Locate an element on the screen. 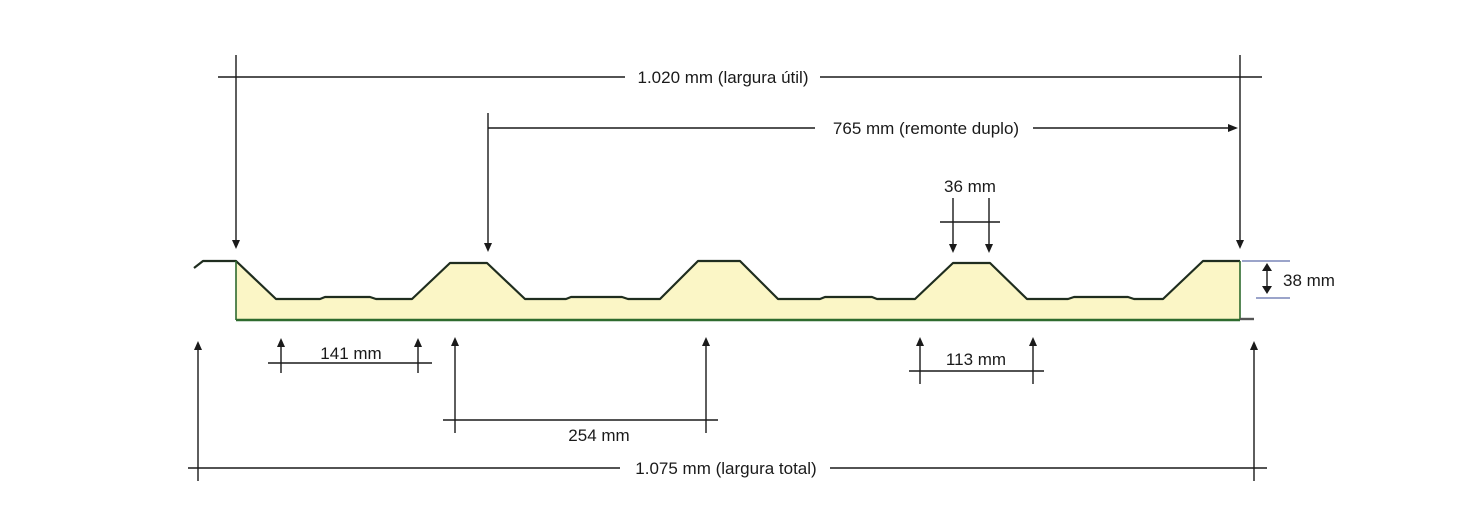  rib-base-label: 113 mm is located at coordinates (976, 359).